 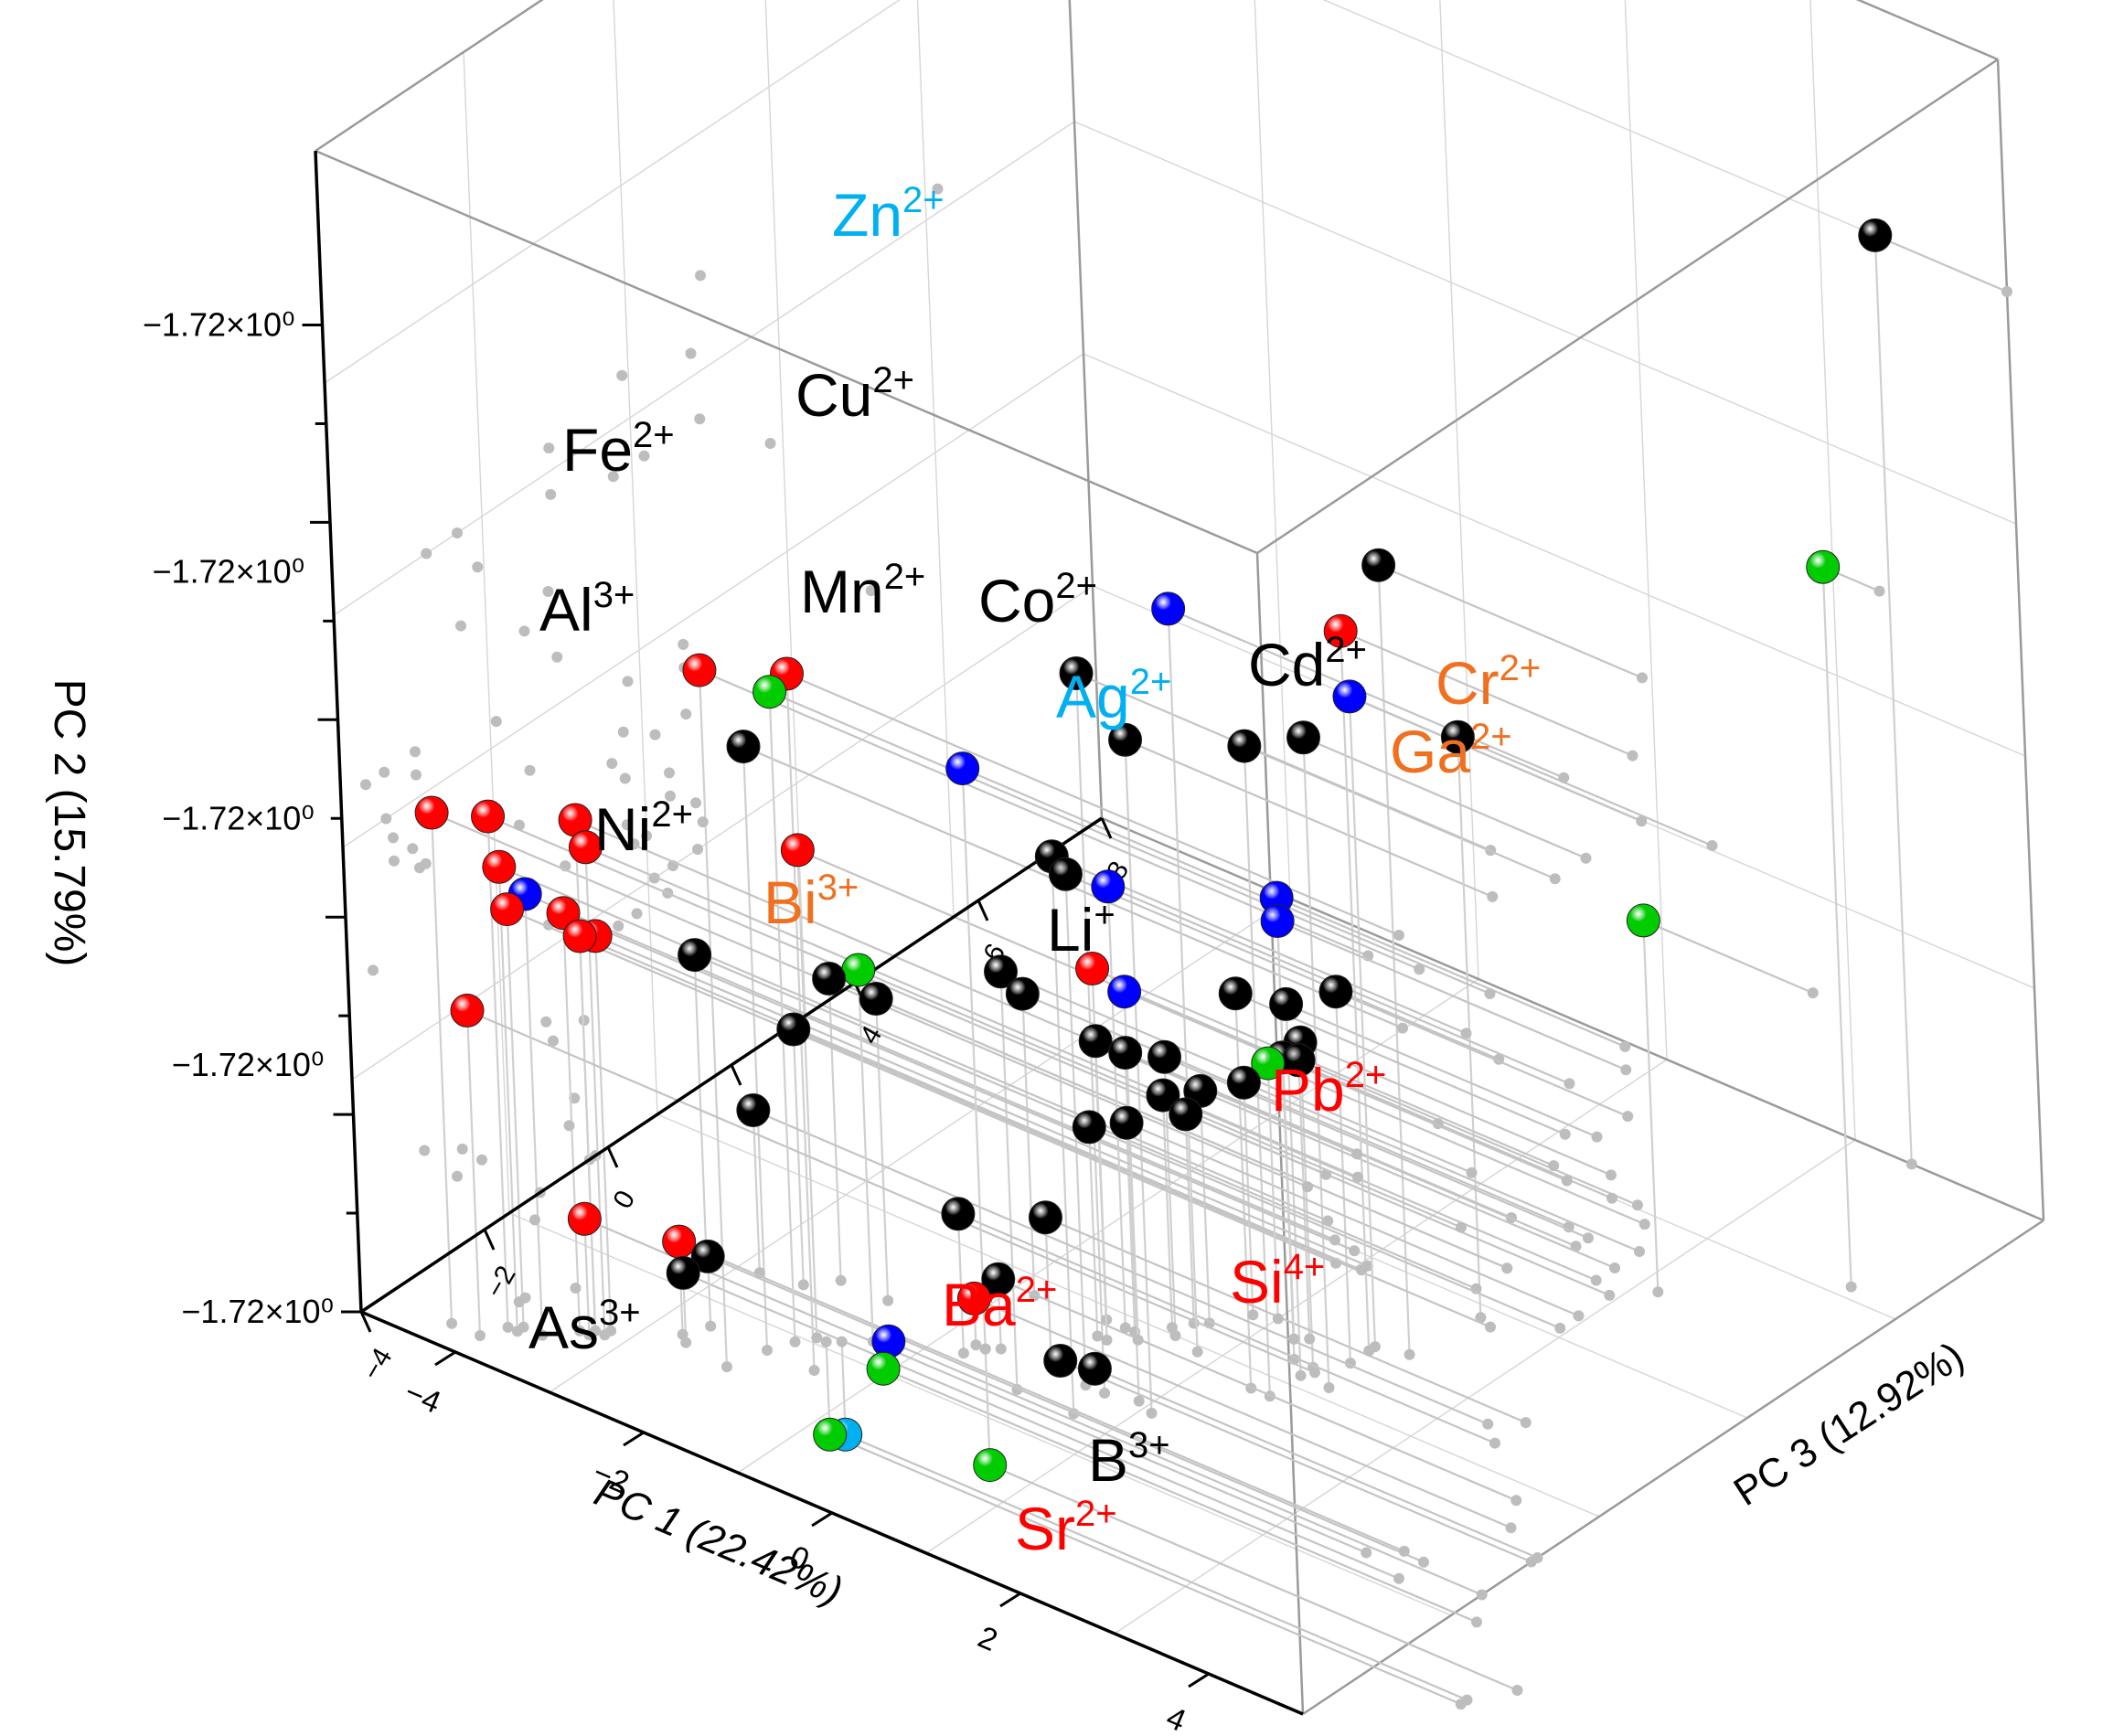 What do you see at coordinates (618, 450) in the screenshot?
I see `ion-label-fe: Fe2+` at bounding box center [618, 450].